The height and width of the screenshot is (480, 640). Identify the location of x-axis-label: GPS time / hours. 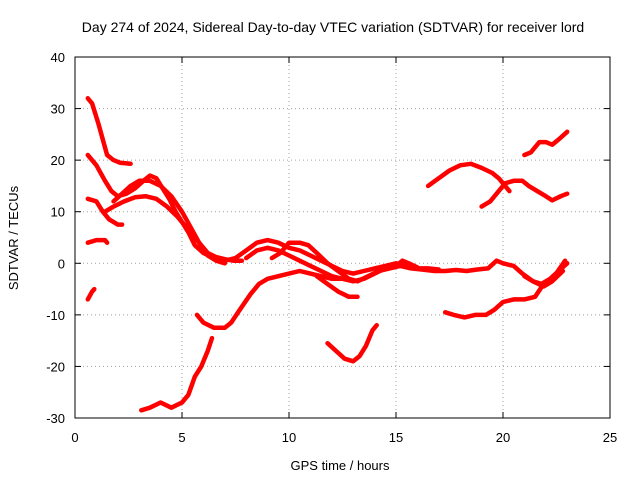
(340, 465).